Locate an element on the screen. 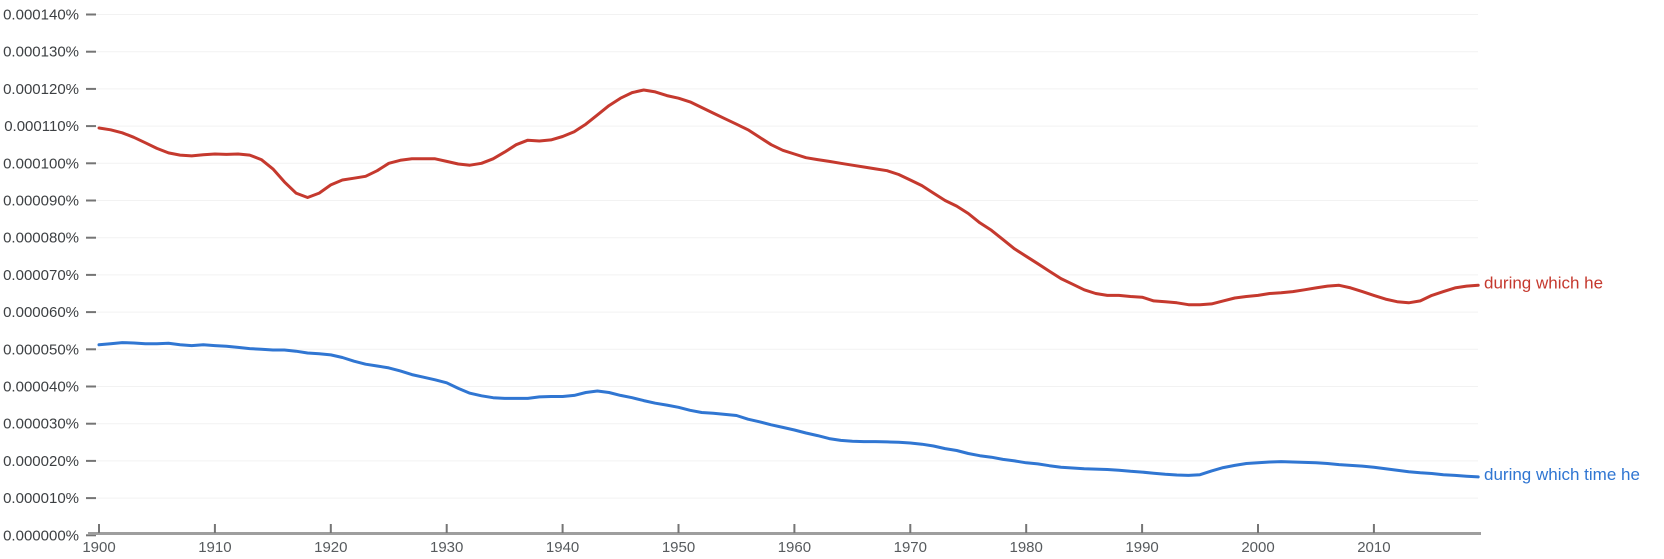 The height and width of the screenshot is (559, 1664). x-axis-label: 1990 is located at coordinates (1141, 547).